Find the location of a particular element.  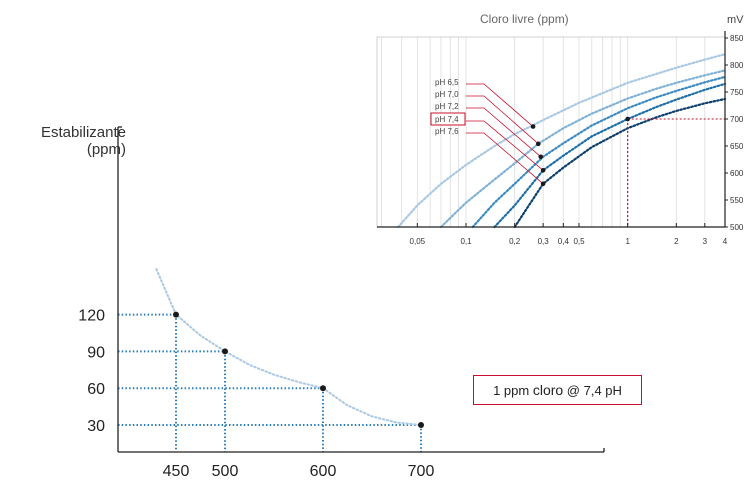

annotation-text-after: @ 7,4 pH is located at coordinates (592, 390).